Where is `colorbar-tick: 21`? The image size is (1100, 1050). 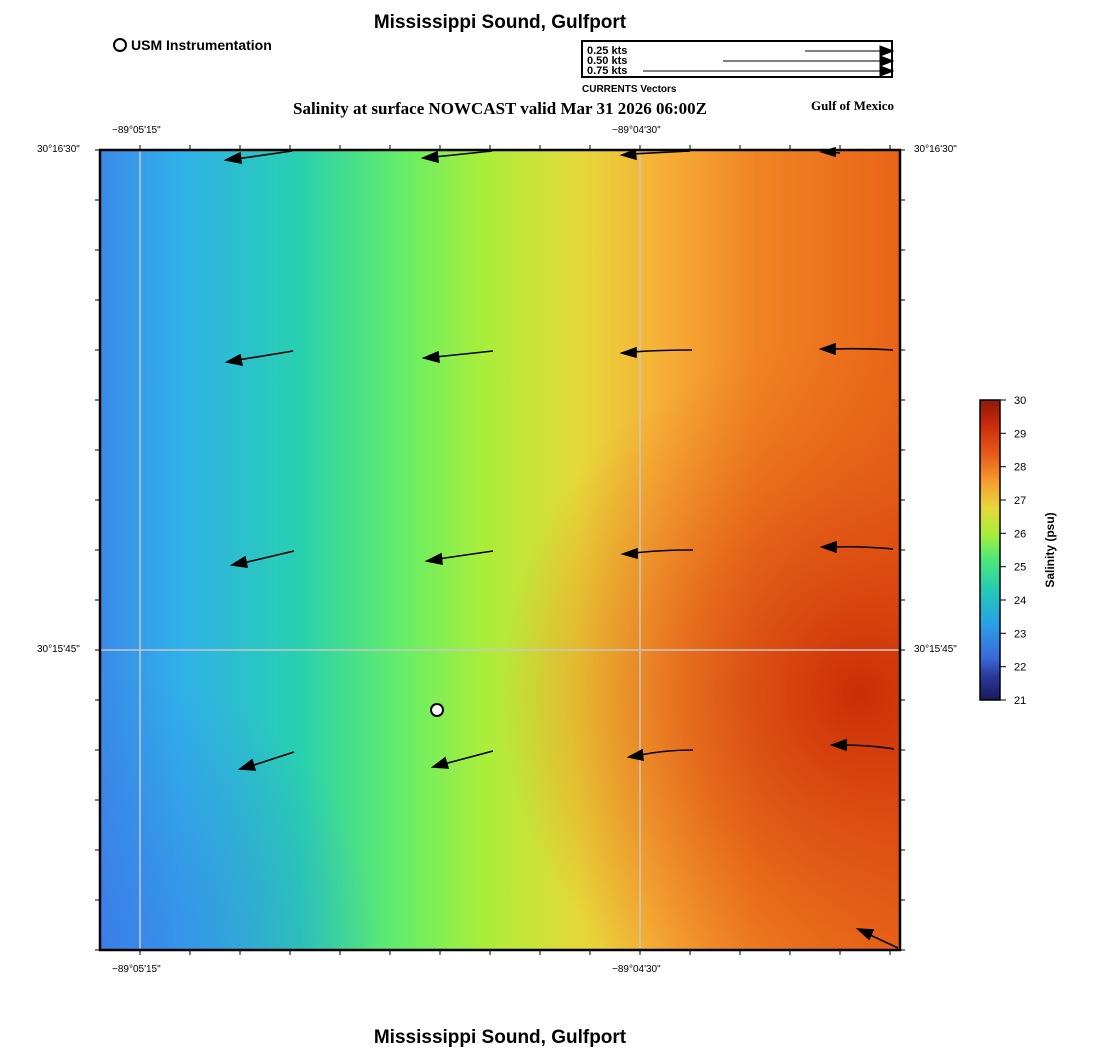
colorbar-tick: 21 is located at coordinates (1020, 701).